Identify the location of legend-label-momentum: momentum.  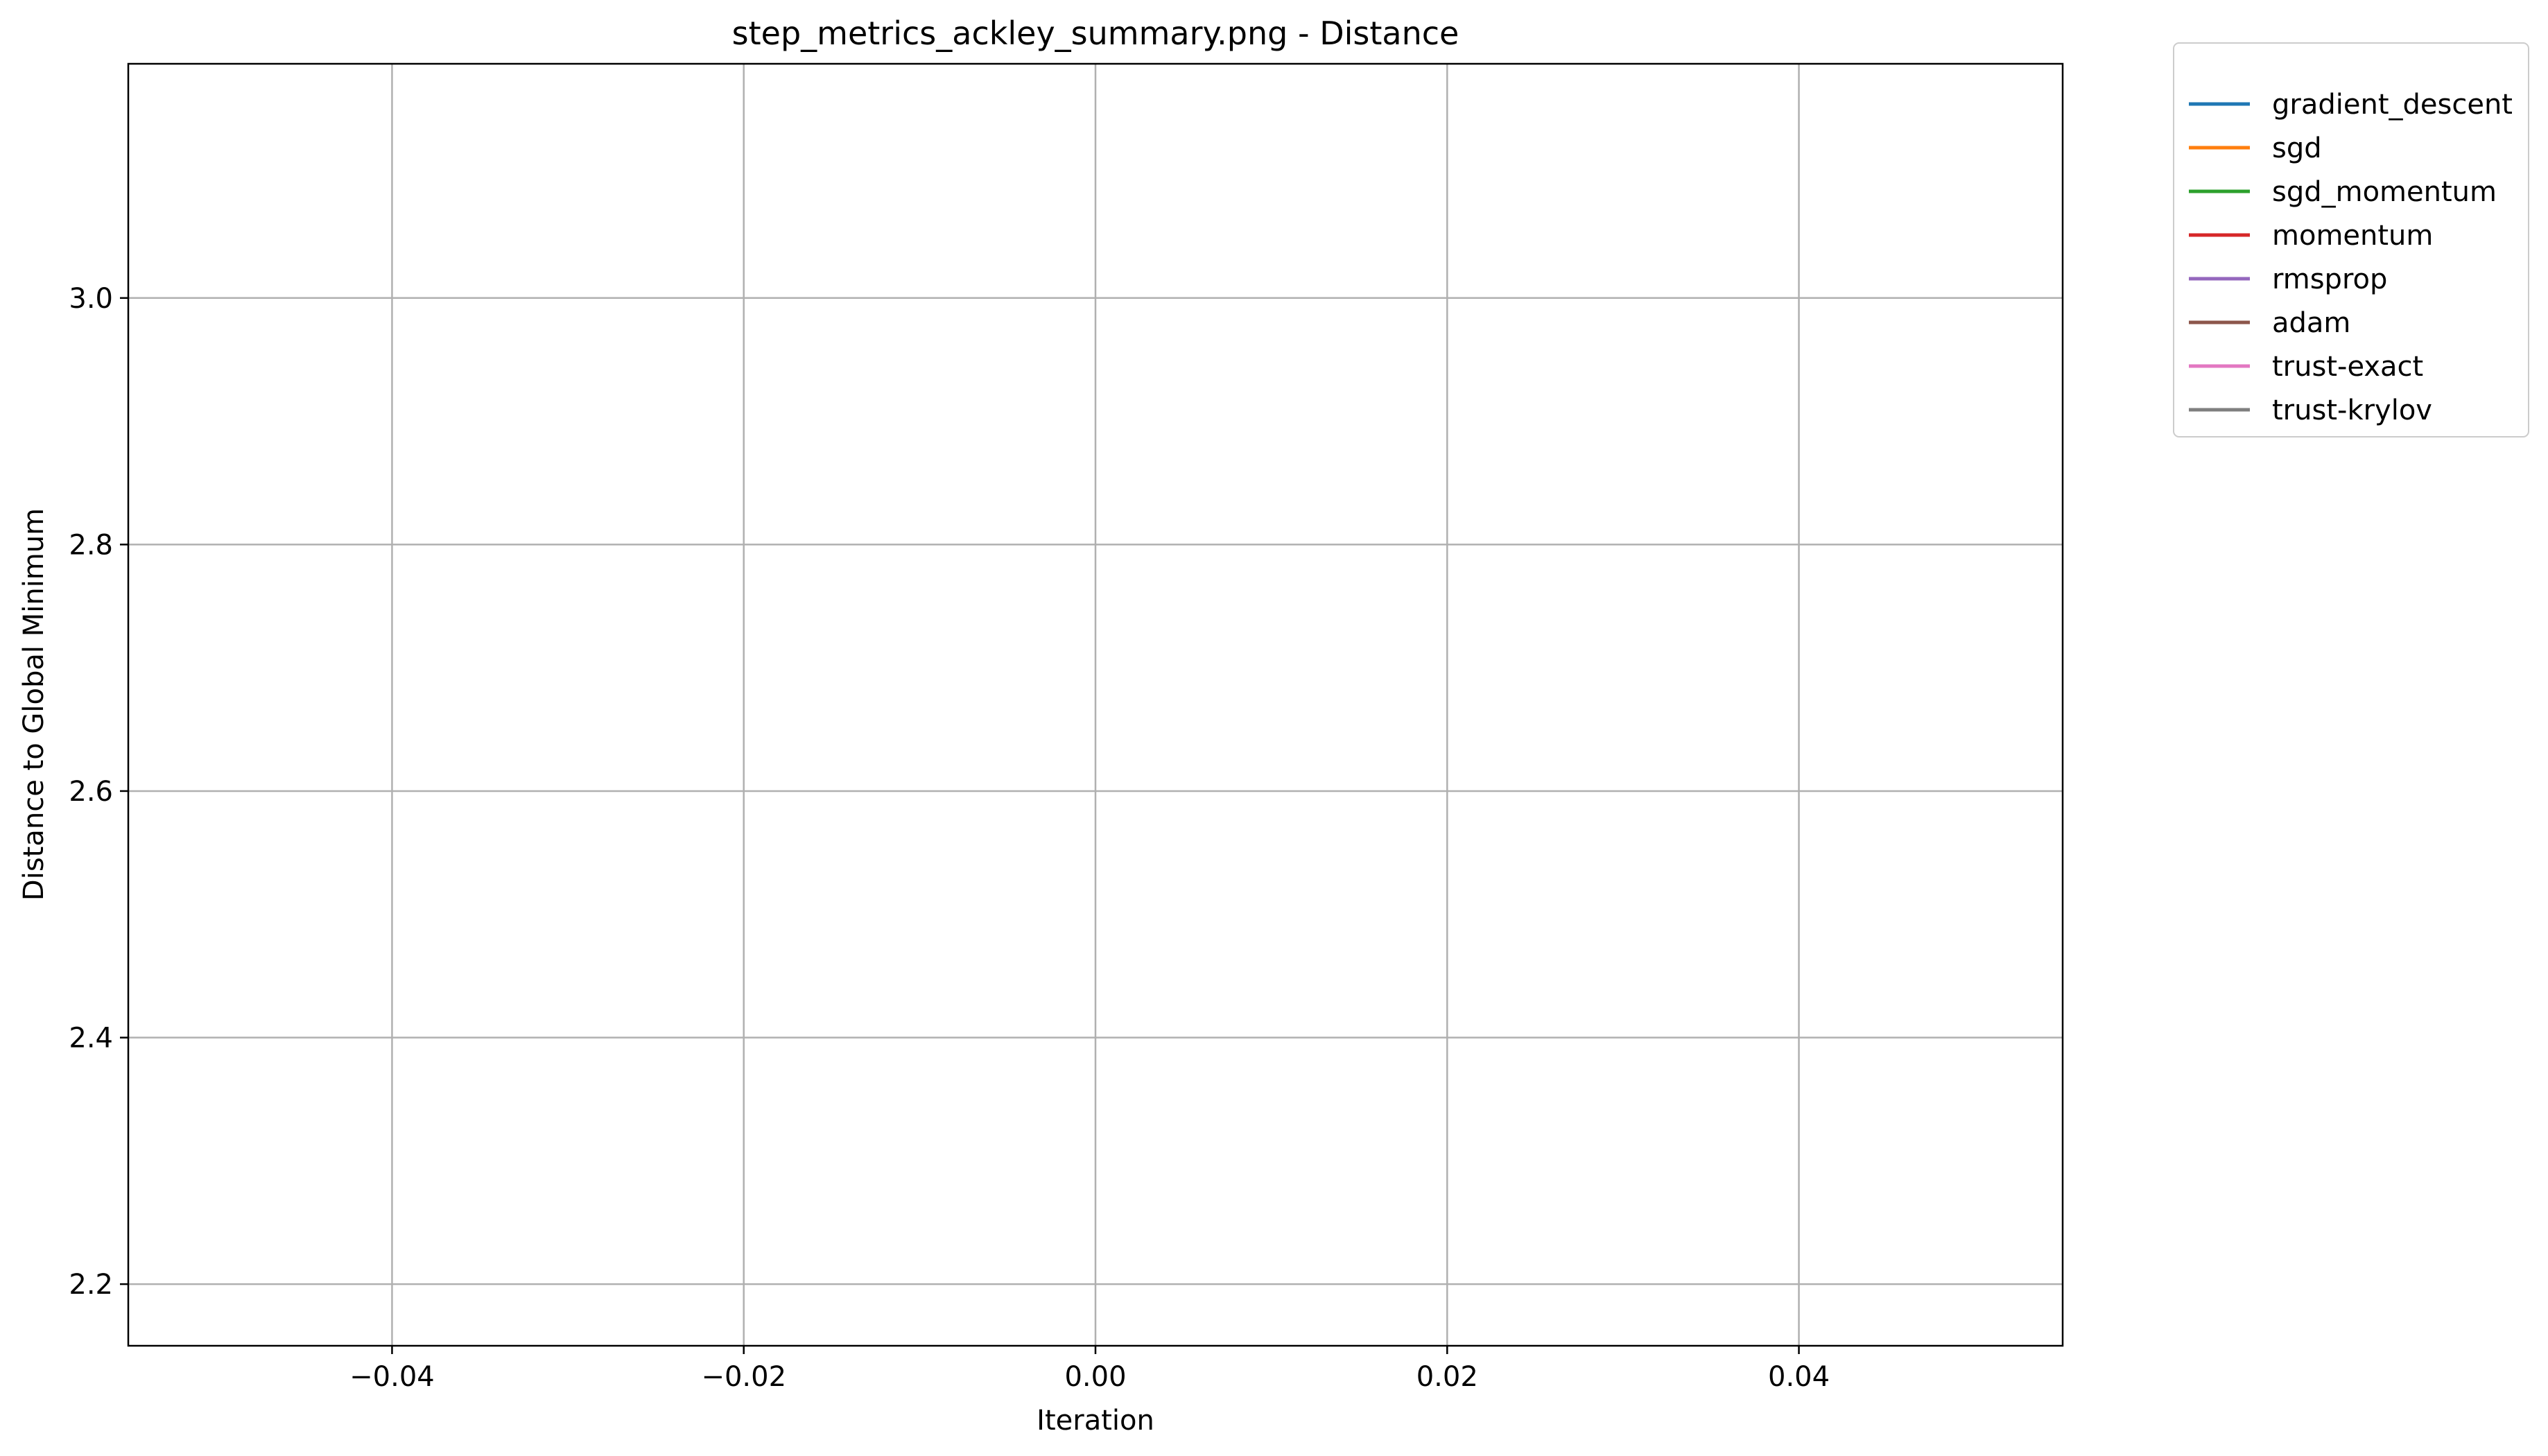
(2352, 236).